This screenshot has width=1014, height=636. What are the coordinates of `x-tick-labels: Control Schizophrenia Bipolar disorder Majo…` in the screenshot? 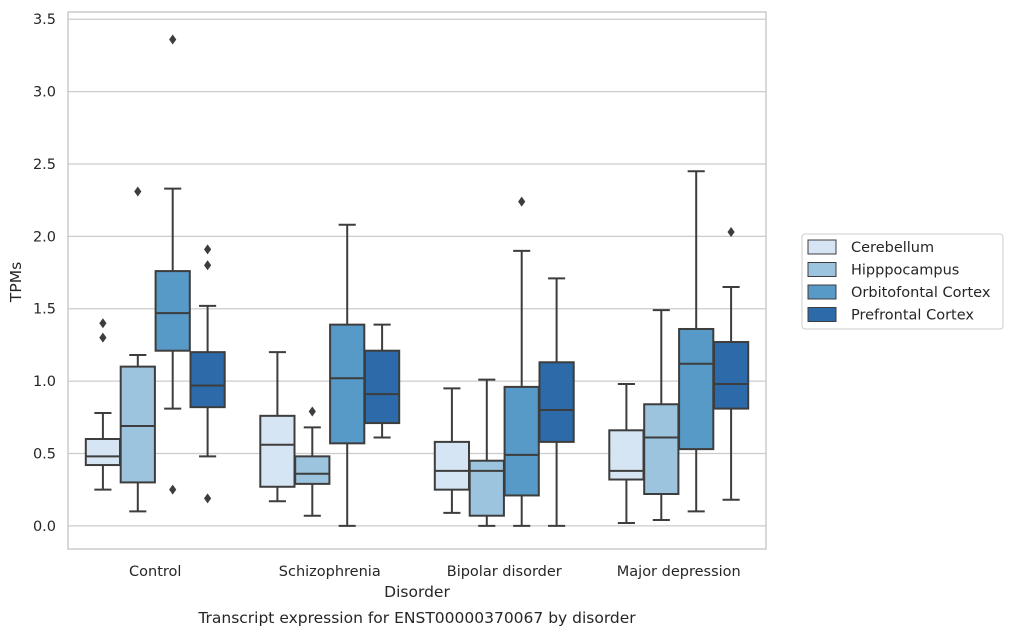 It's located at (435, 572).